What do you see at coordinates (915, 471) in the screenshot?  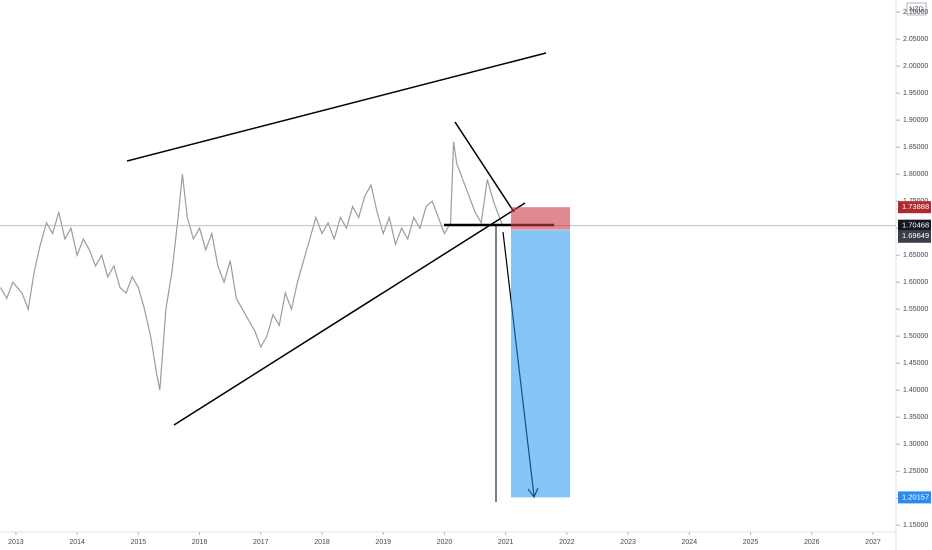 I see `y-tick-label: 1.25000` at bounding box center [915, 471].